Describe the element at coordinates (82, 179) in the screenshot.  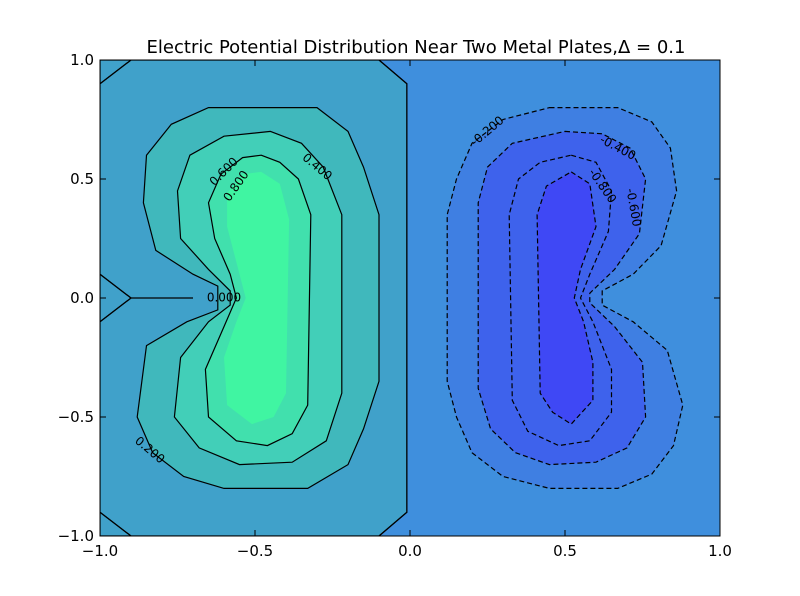
I see `y-tick-label-3: 0.5` at that location.